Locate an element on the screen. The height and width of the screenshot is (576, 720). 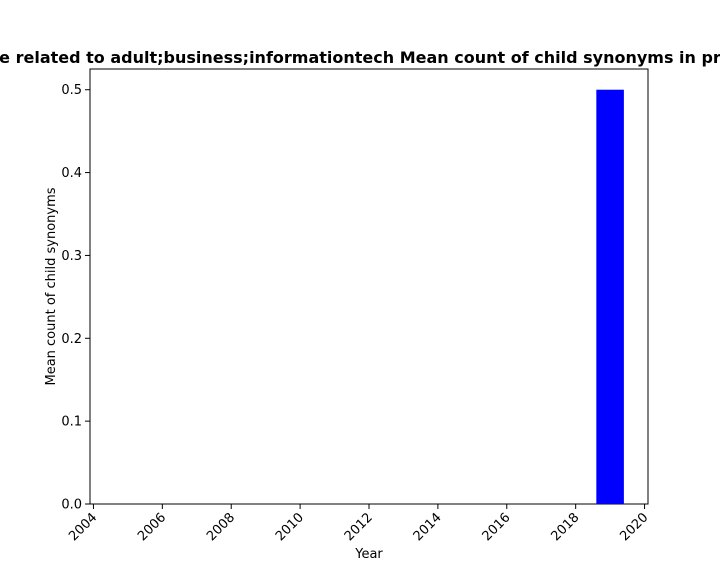
bars-group is located at coordinates (610, 296).